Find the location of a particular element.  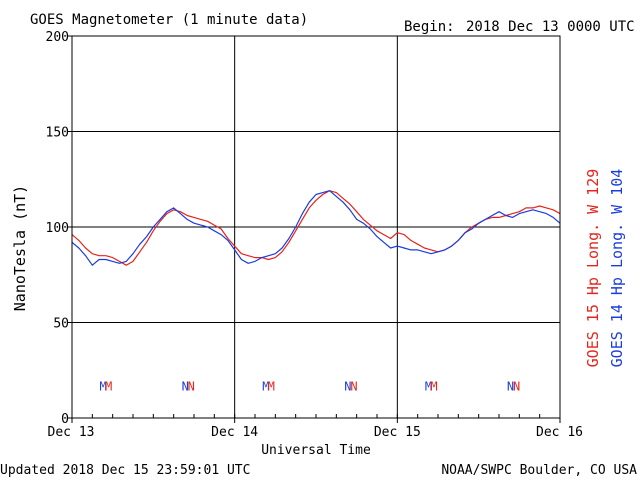

series-line-goes15 is located at coordinates (316, 228).